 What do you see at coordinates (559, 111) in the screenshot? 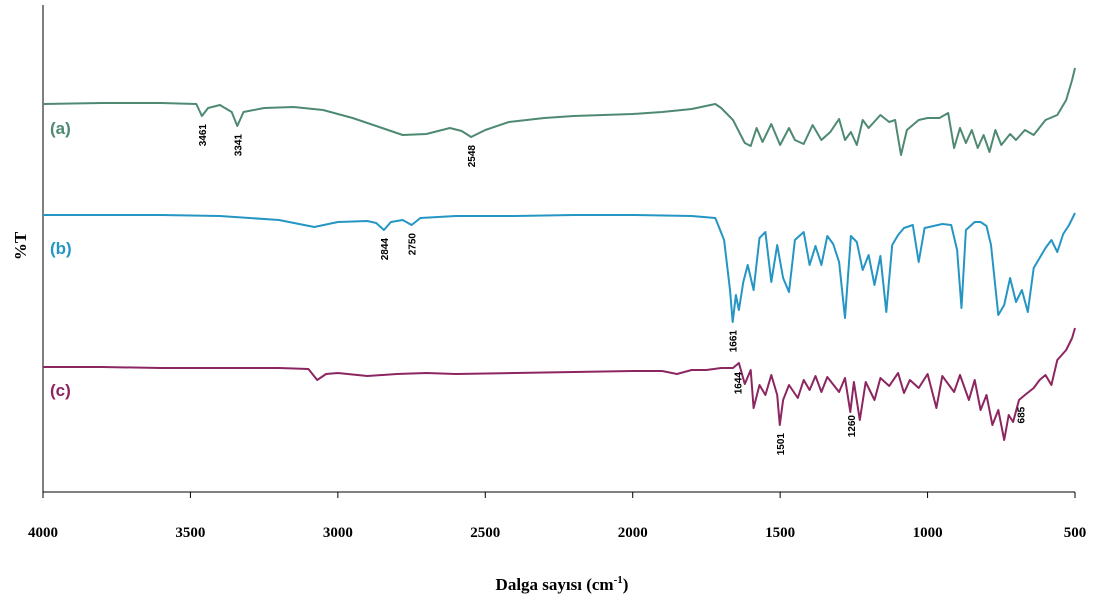
I see `series-line-a` at bounding box center [559, 111].